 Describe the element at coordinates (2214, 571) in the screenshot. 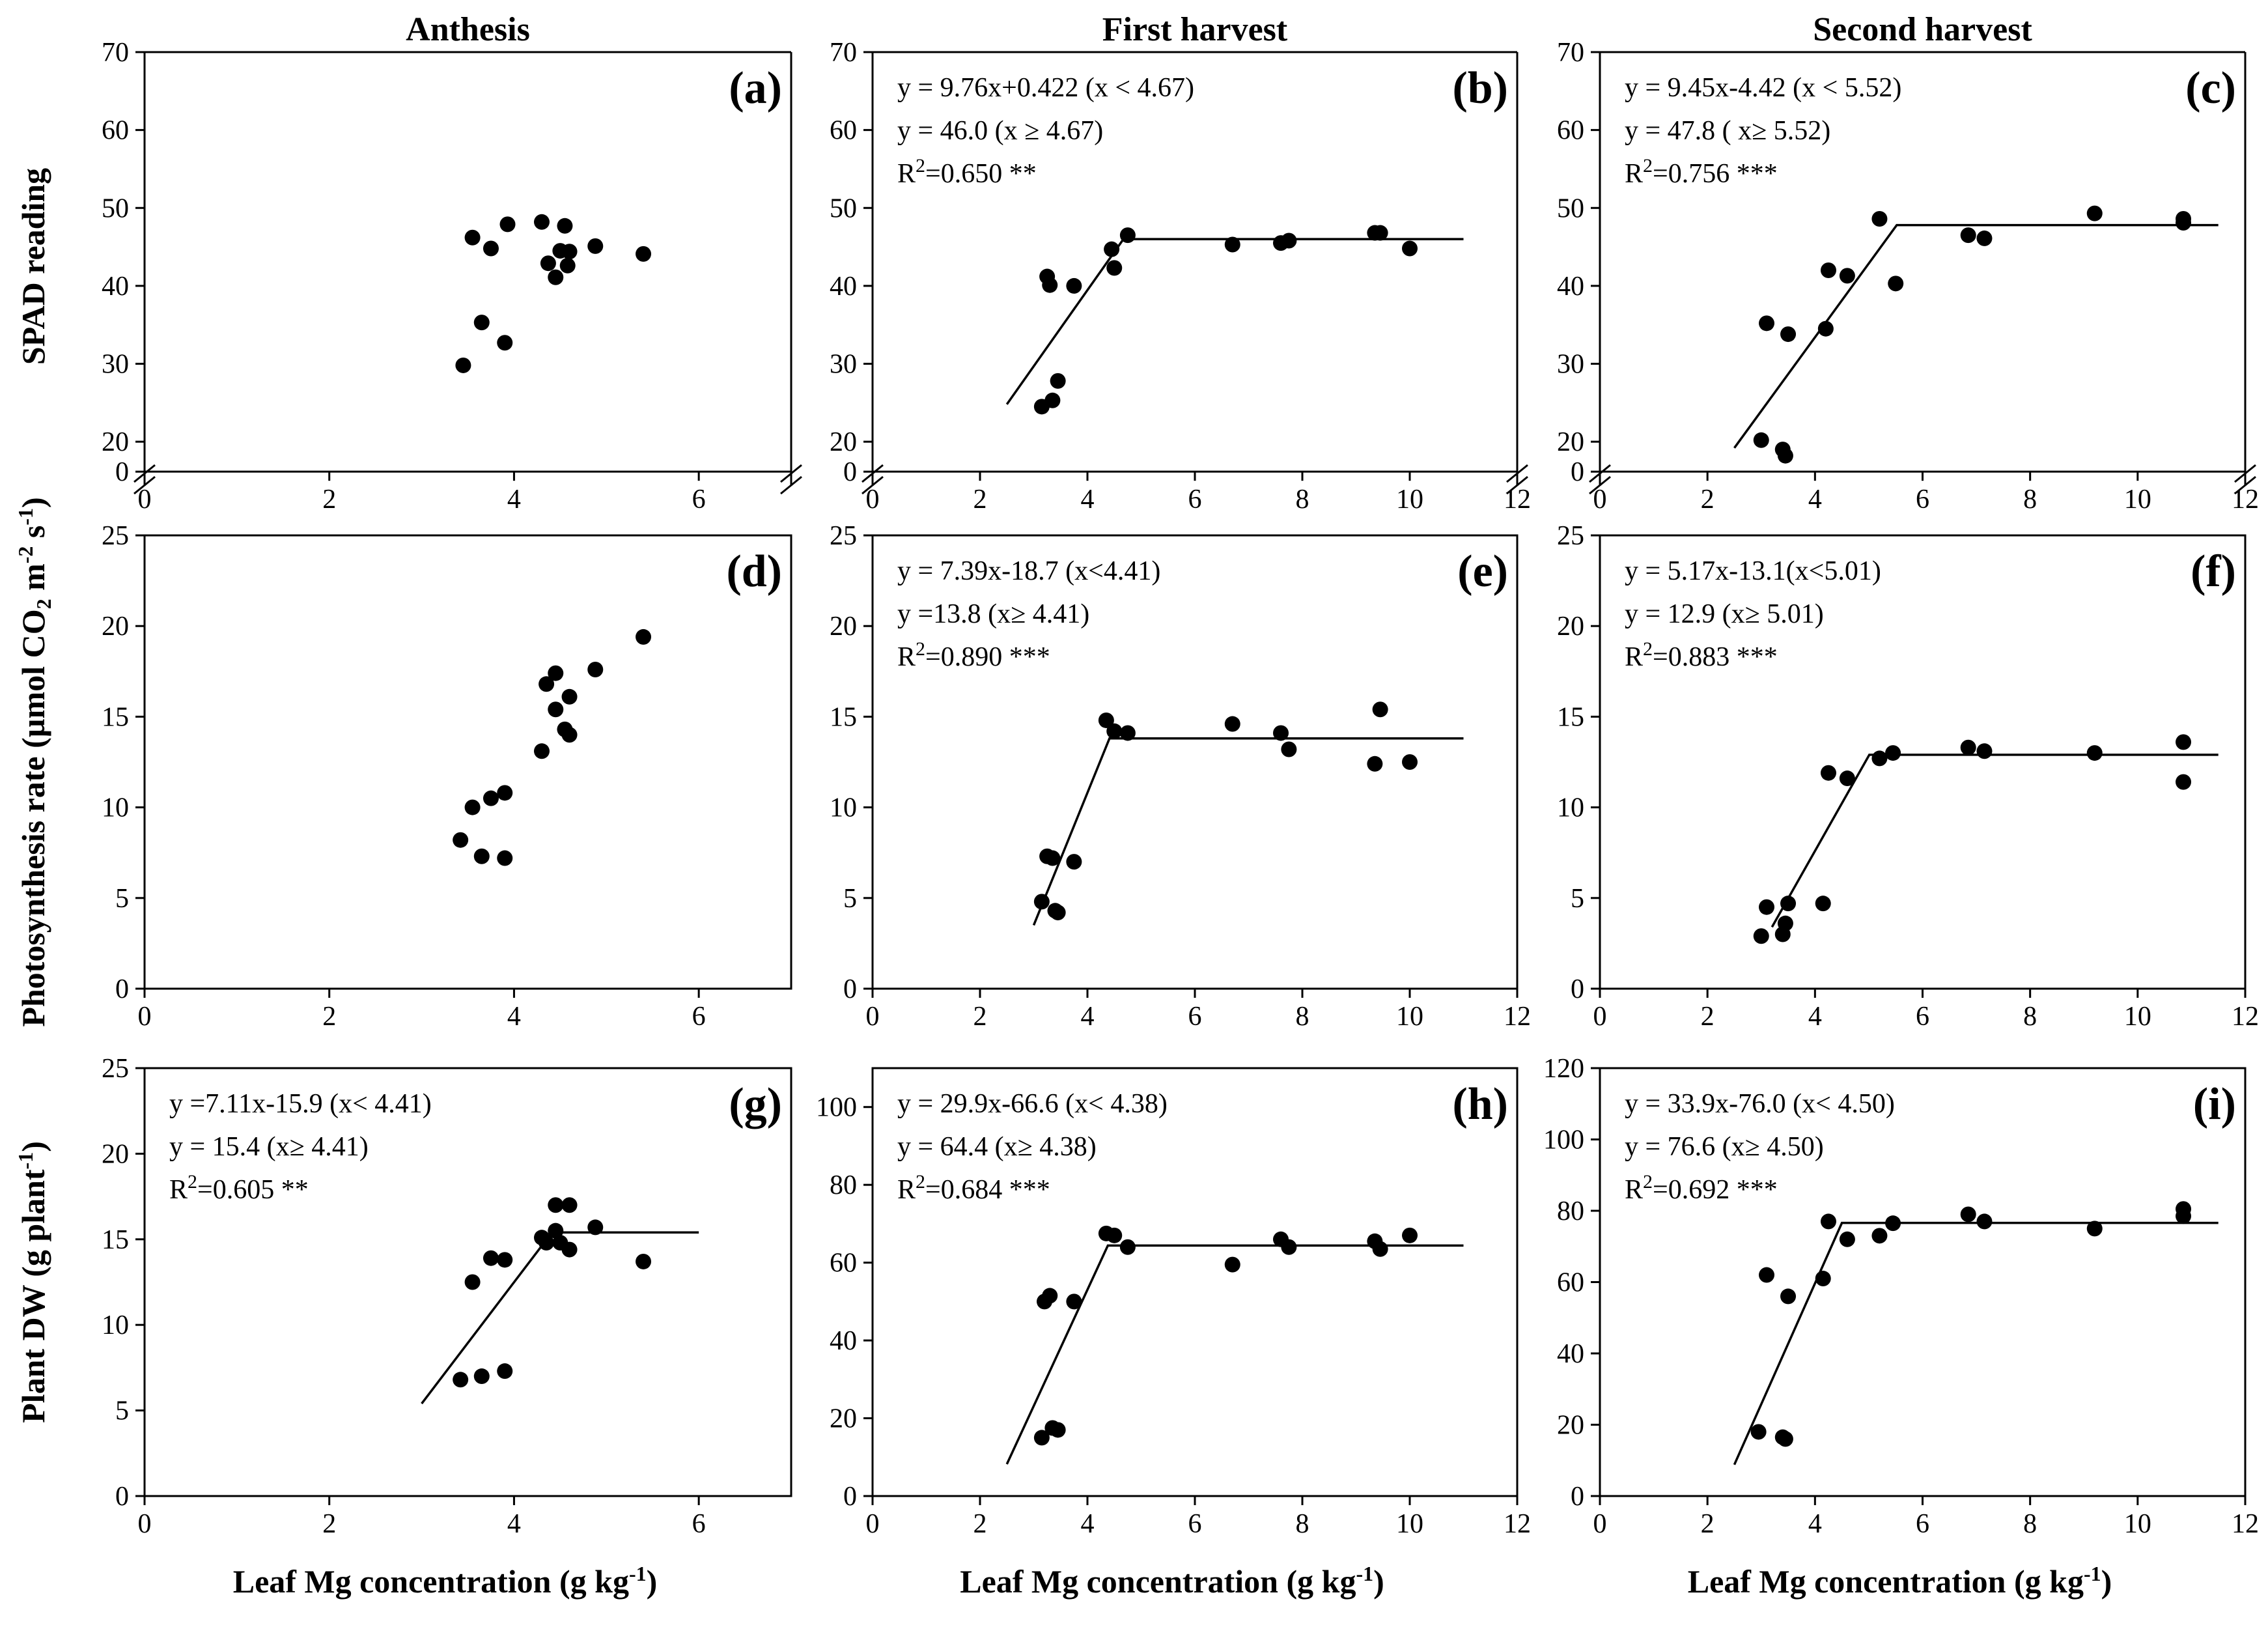

I see `panel-label-f: (f)` at that location.